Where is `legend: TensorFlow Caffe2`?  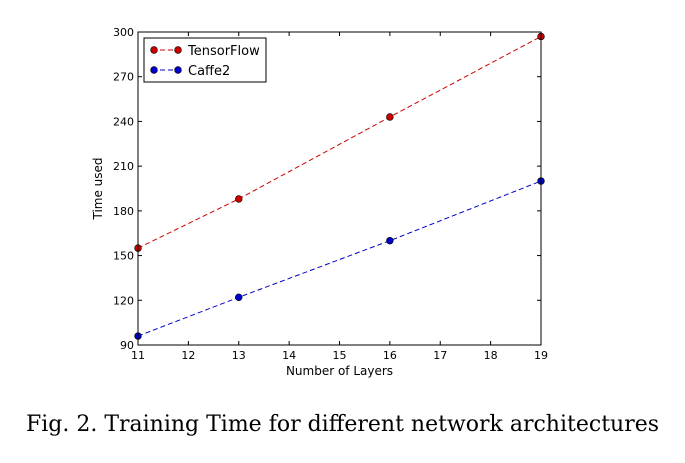
legend: TensorFlow Caffe2 is located at coordinates (205, 60).